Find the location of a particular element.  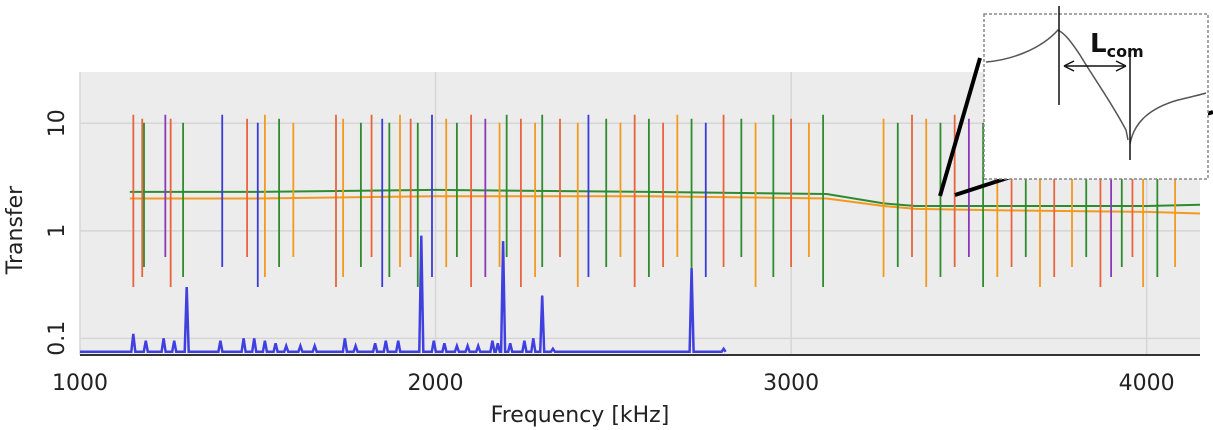

blue-series is located at coordinates (403, 294).